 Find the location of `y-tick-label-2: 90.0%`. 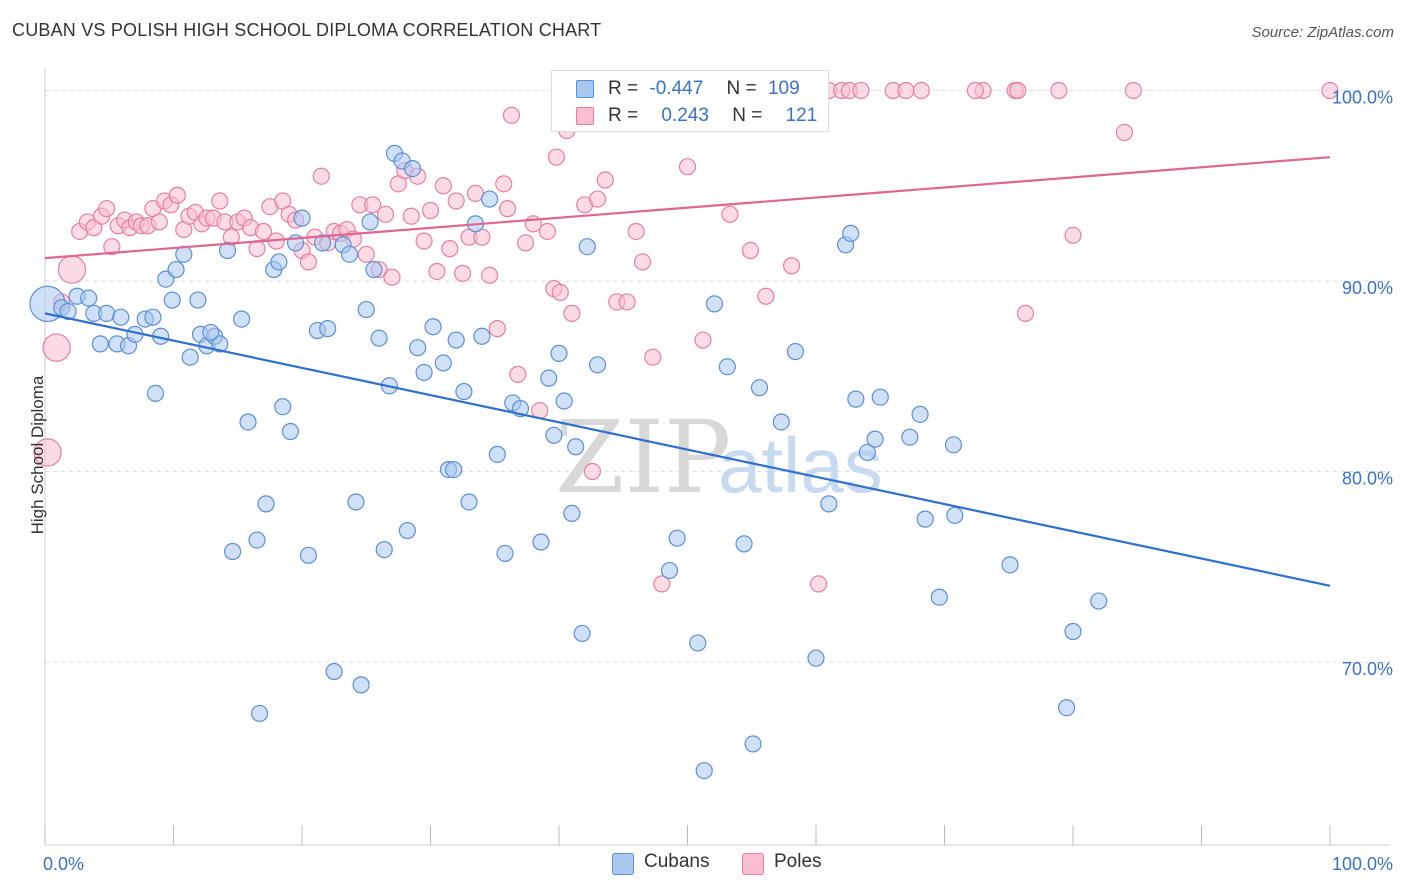

y-tick-label-2: 90.0% is located at coordinates (1367, 288).